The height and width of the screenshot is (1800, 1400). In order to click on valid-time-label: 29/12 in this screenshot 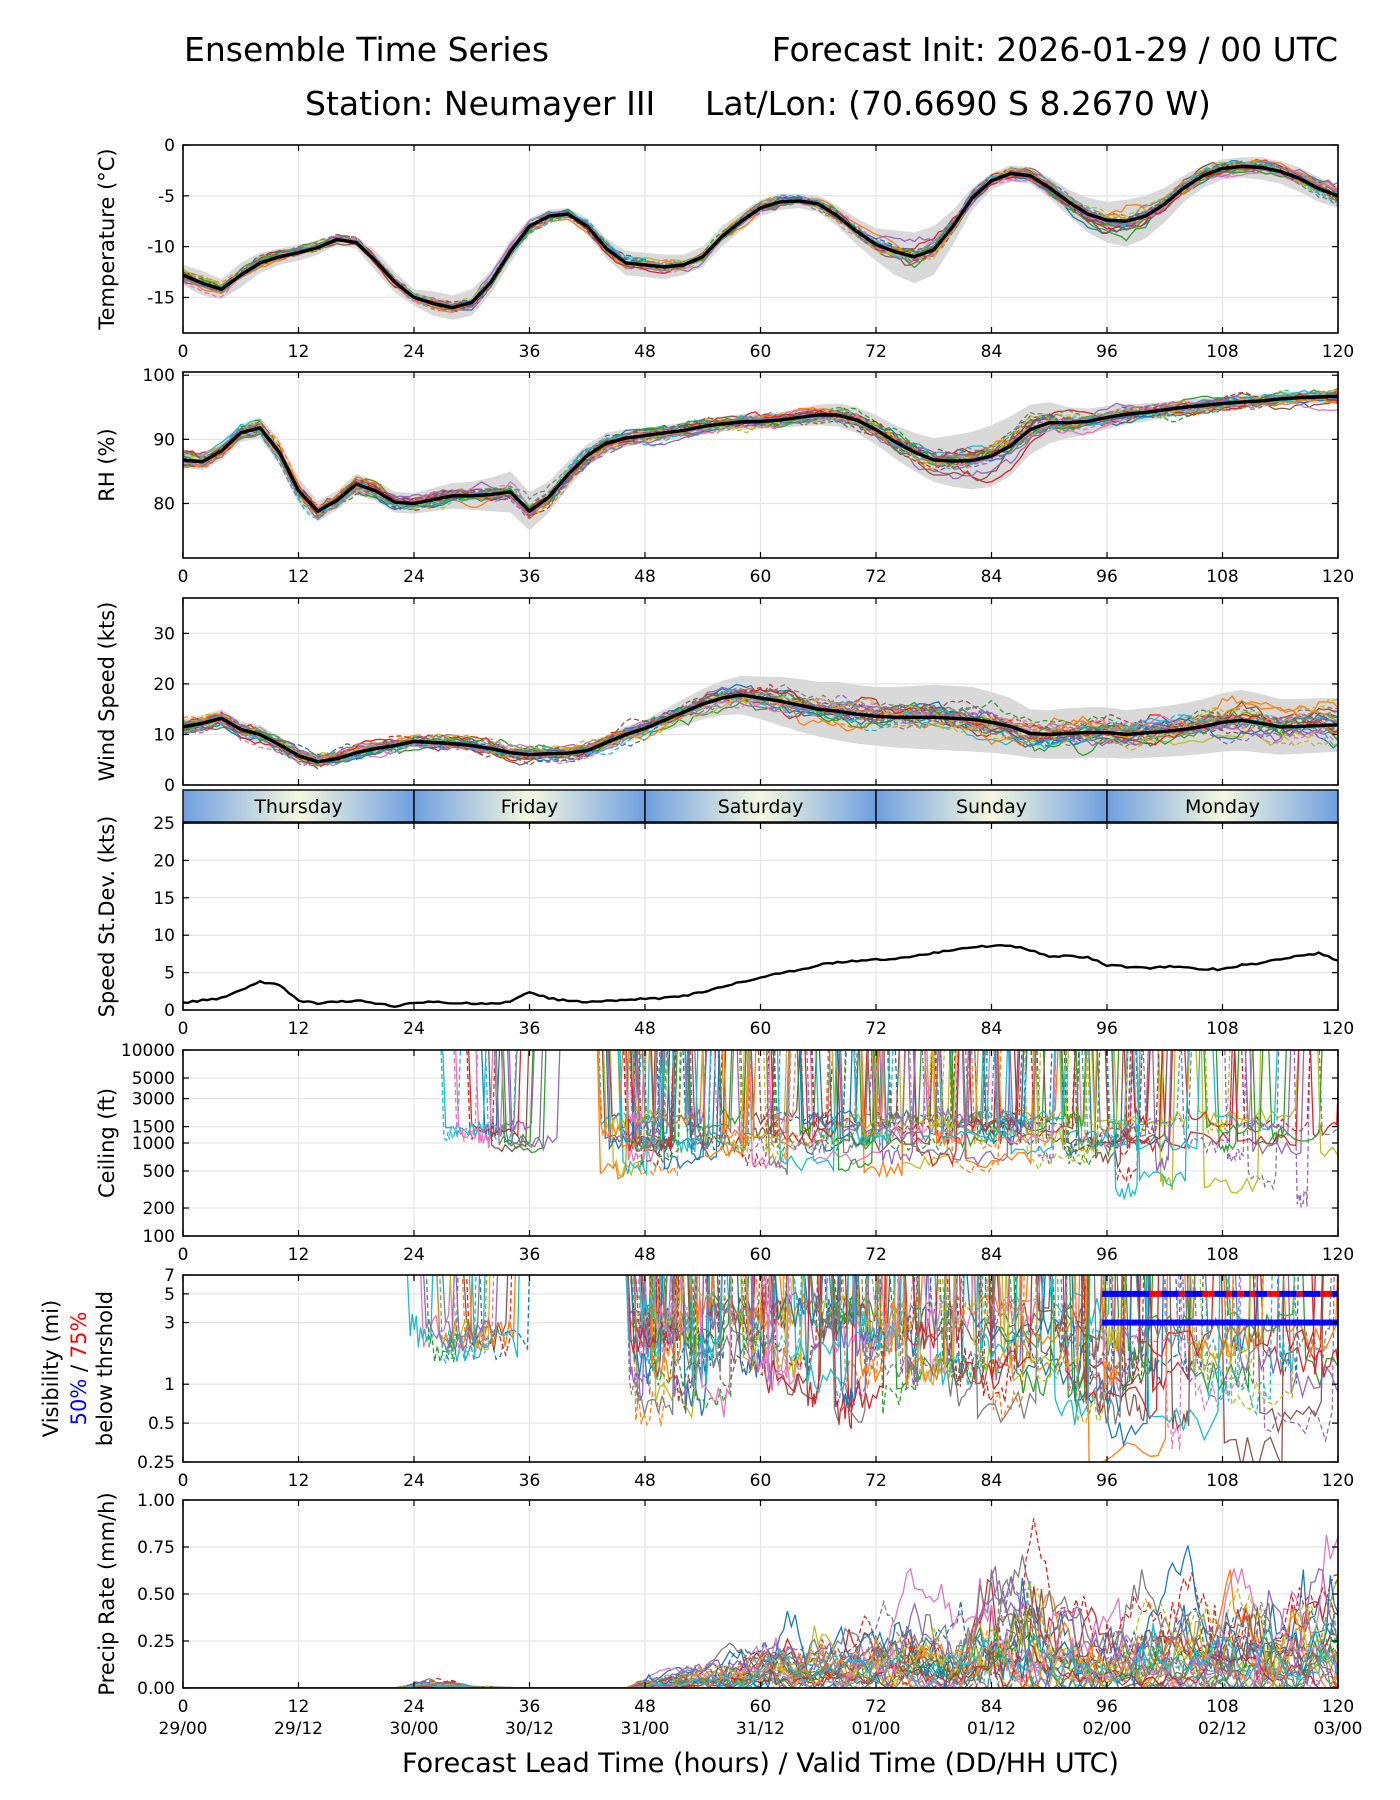, I will do `click(298, 1729)`.